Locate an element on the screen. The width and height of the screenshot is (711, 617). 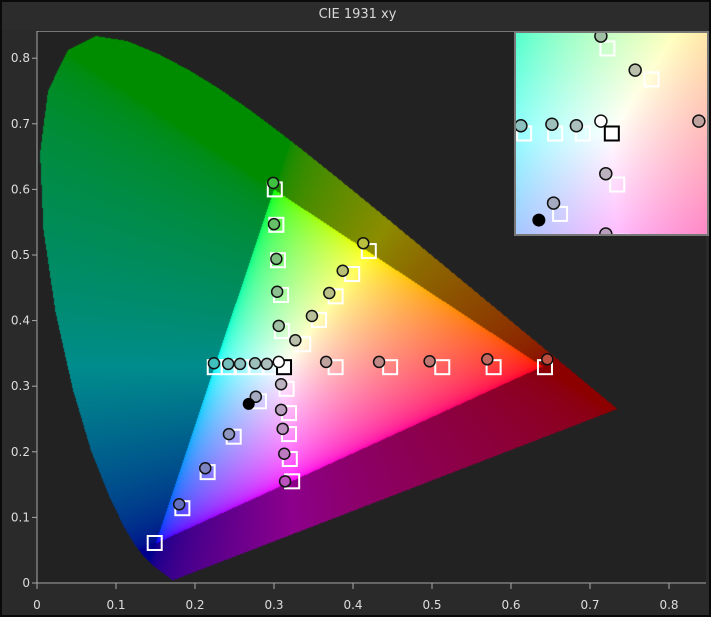
y-tick-label: 0.5 is located at coordinates (20, 255).